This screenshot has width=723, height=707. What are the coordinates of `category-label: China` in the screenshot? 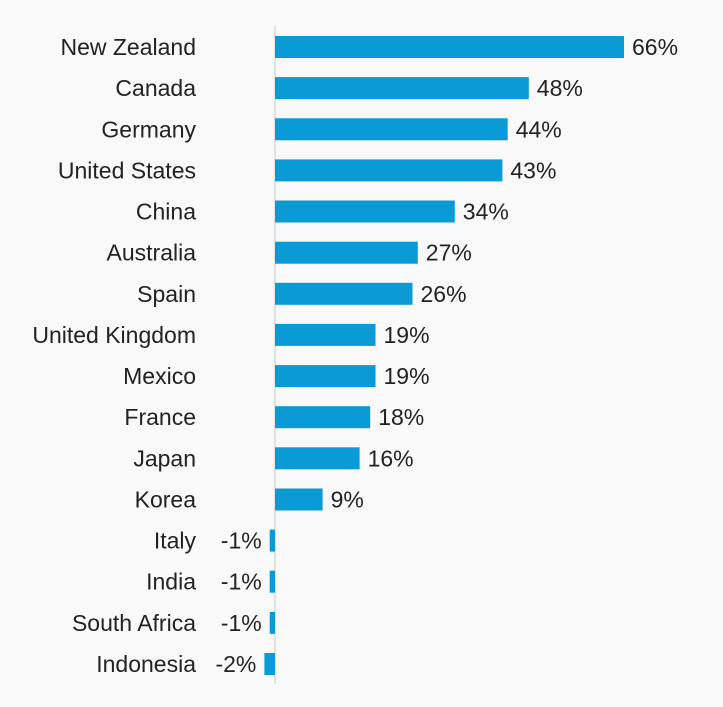 It's located at (166, 212).